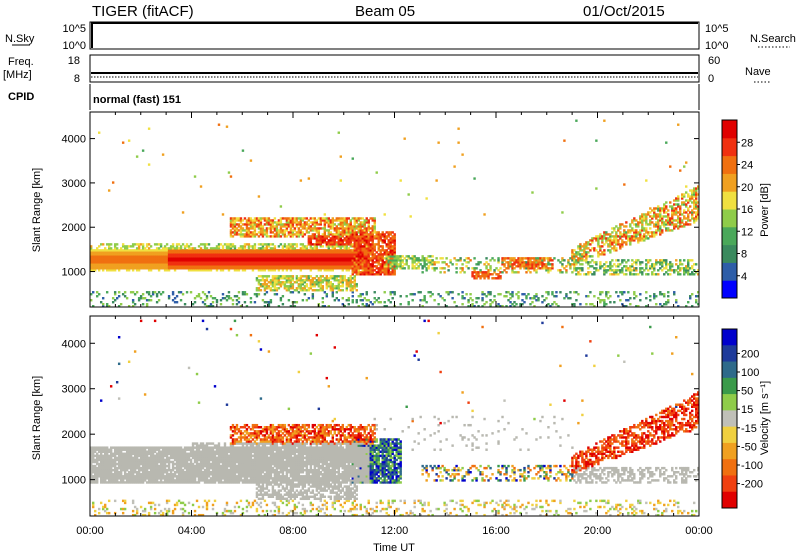 This screenshot has width=800, height=554. What do you see at coordinates (747, 210) in the screenshot?
I see `power-colorbar-tick-label: 16` at bounding box center [747, 210].